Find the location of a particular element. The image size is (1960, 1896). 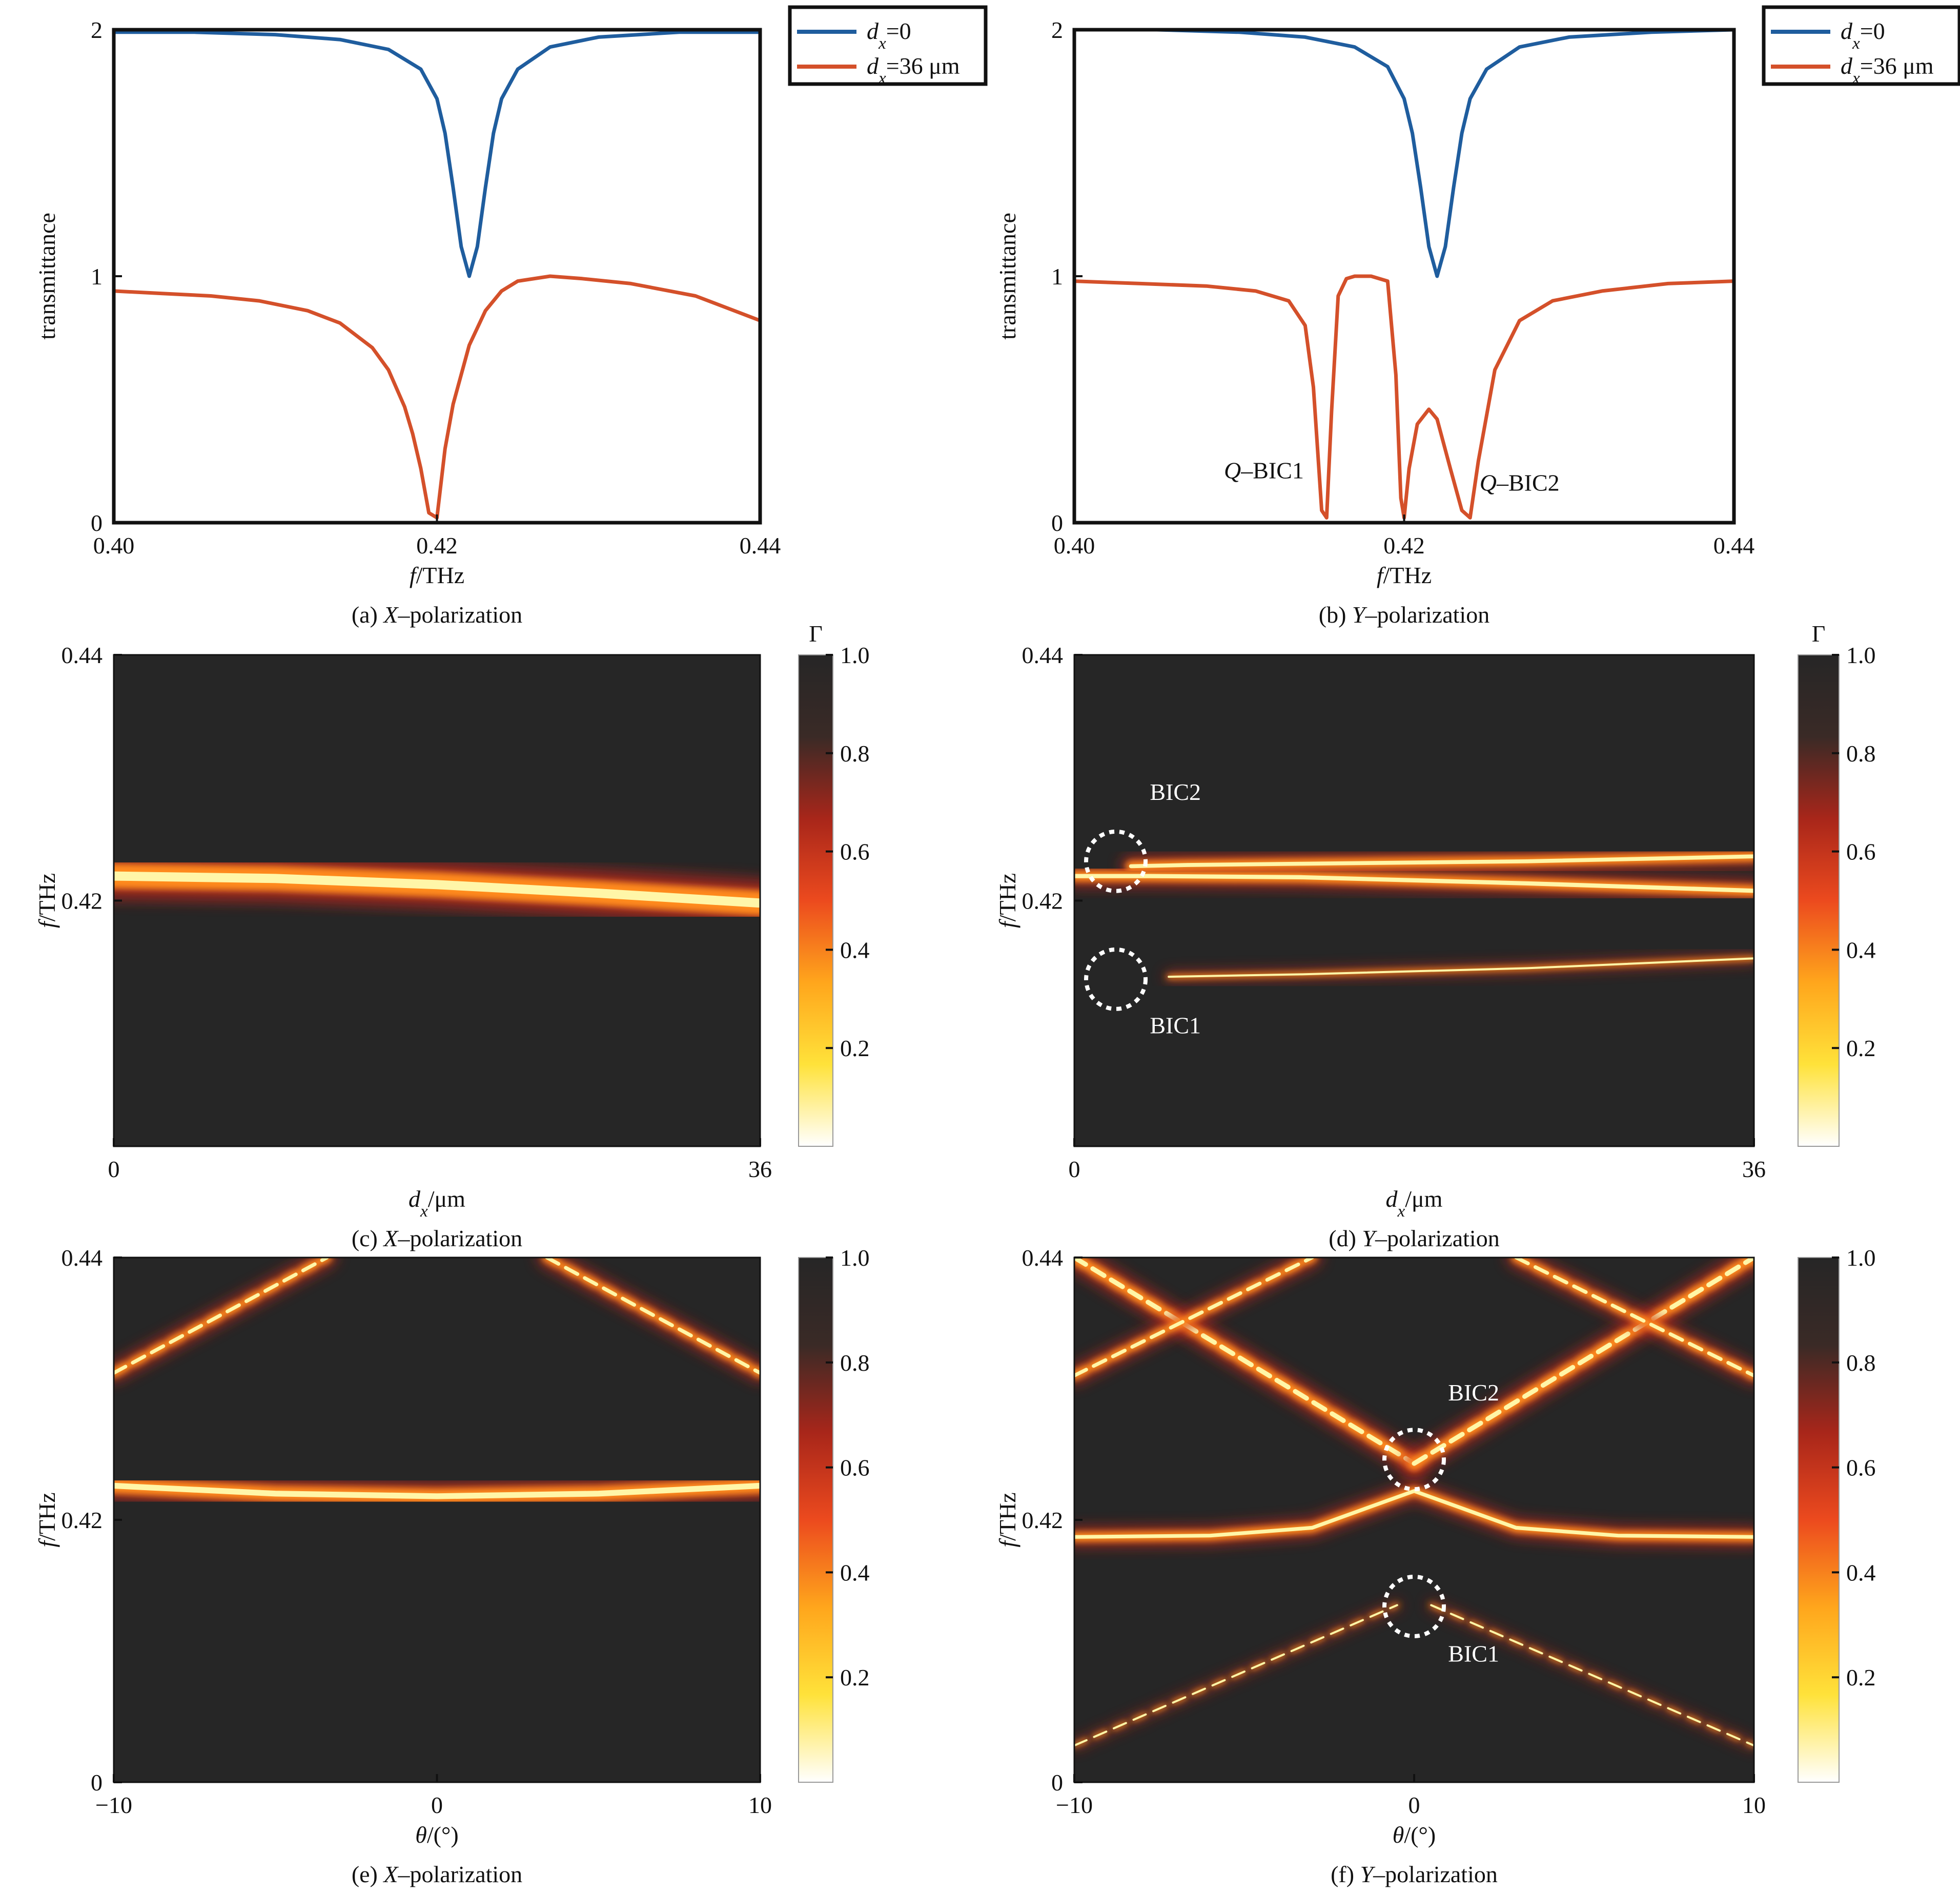

legend-label: dx=36 μm is located at coordinates (913, 70).